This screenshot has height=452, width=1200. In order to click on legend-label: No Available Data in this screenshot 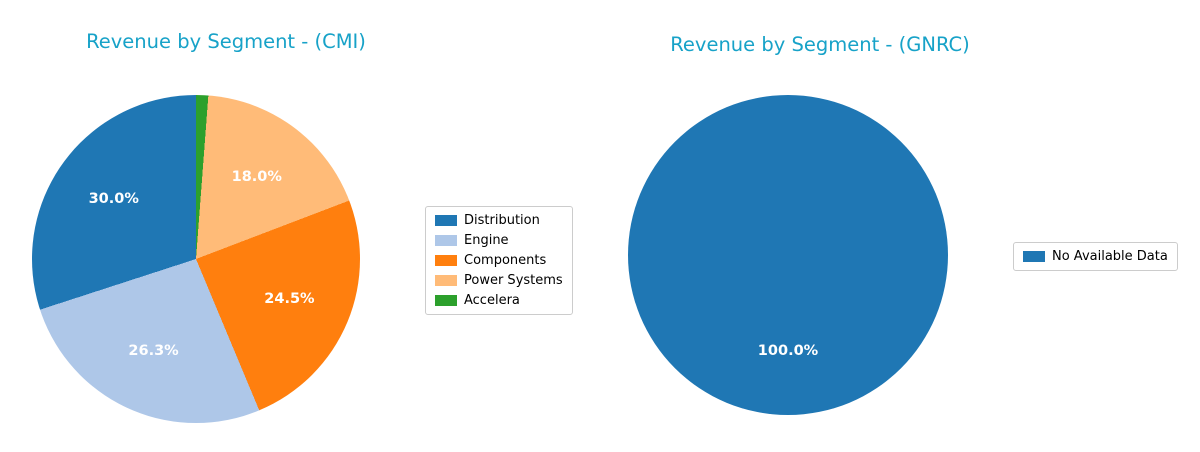, I will do `click(1110, 256)`.